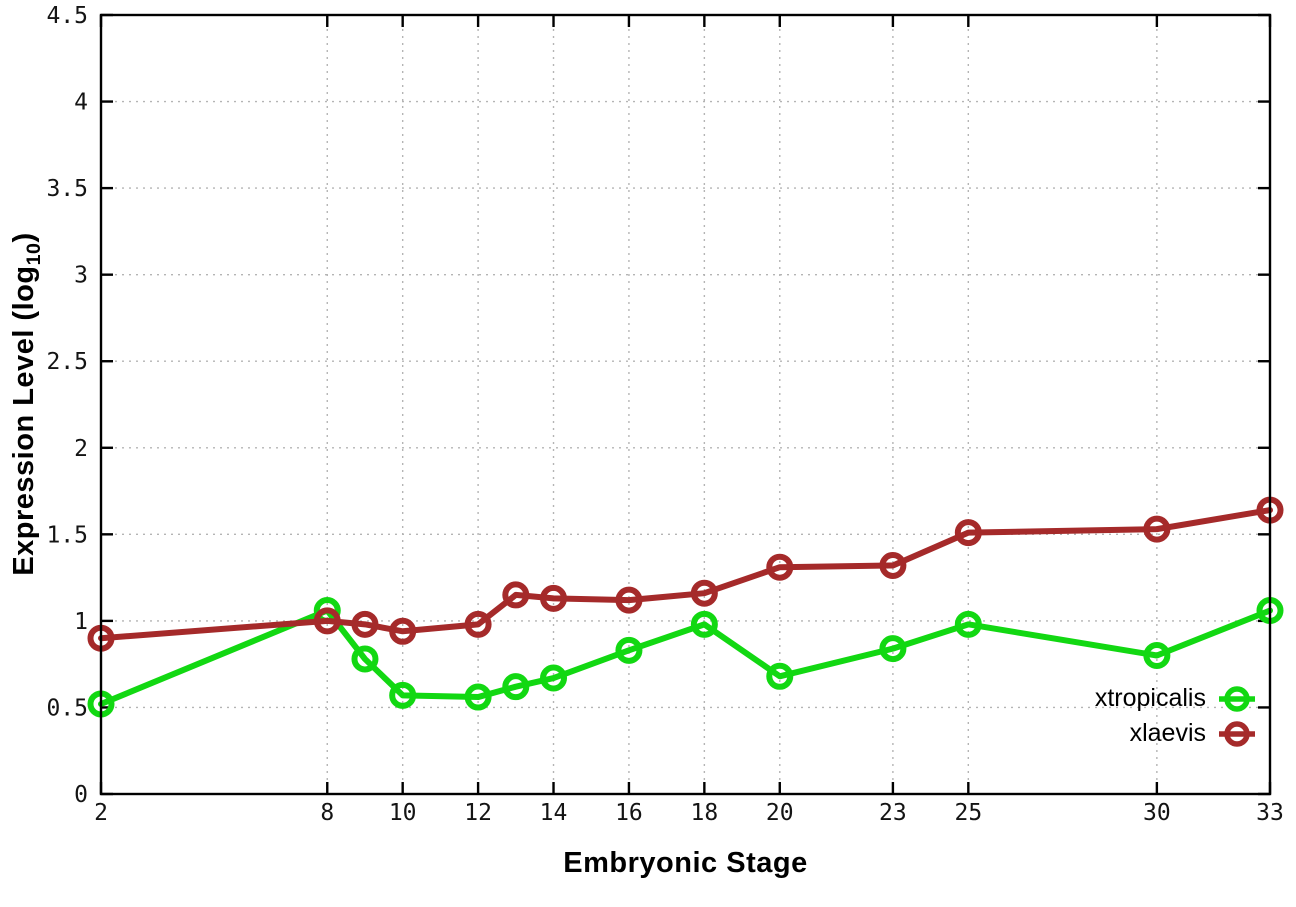 Image resolution: width=1296 pixels, height=907 pixels. I want to click on x-tick-label: 30, so click(1157, 813).